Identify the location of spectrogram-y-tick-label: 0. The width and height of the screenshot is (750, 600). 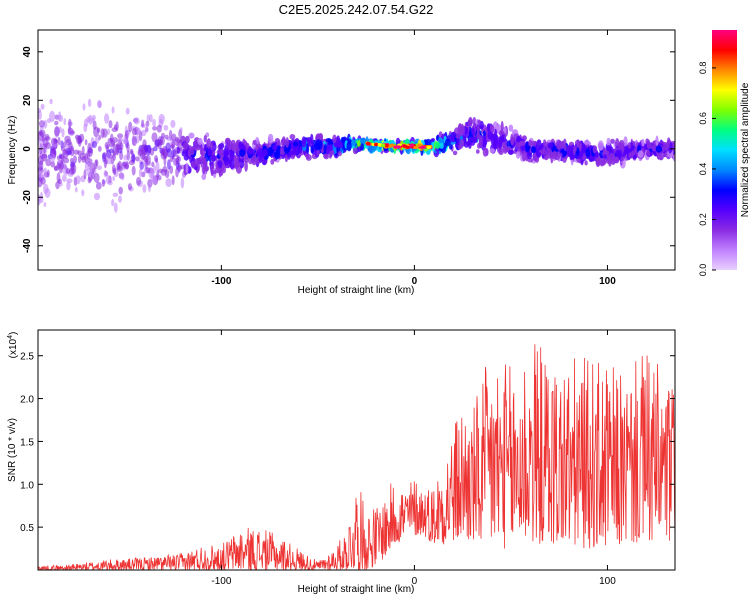
(27, 149).